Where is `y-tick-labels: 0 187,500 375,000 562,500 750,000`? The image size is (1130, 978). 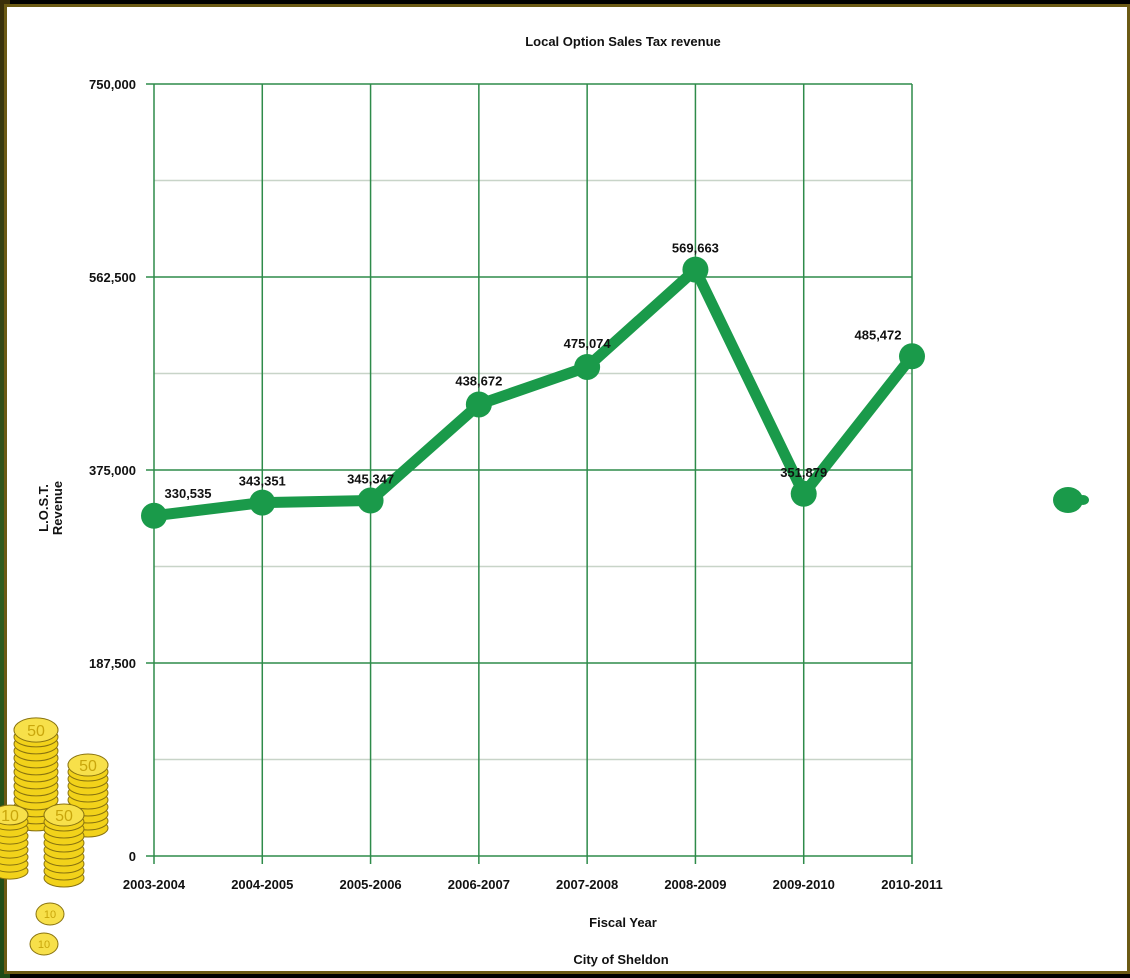
y-tick-labels: 0 187,500 375,000 562,500 750,000 is located at coordinates (112, 470).